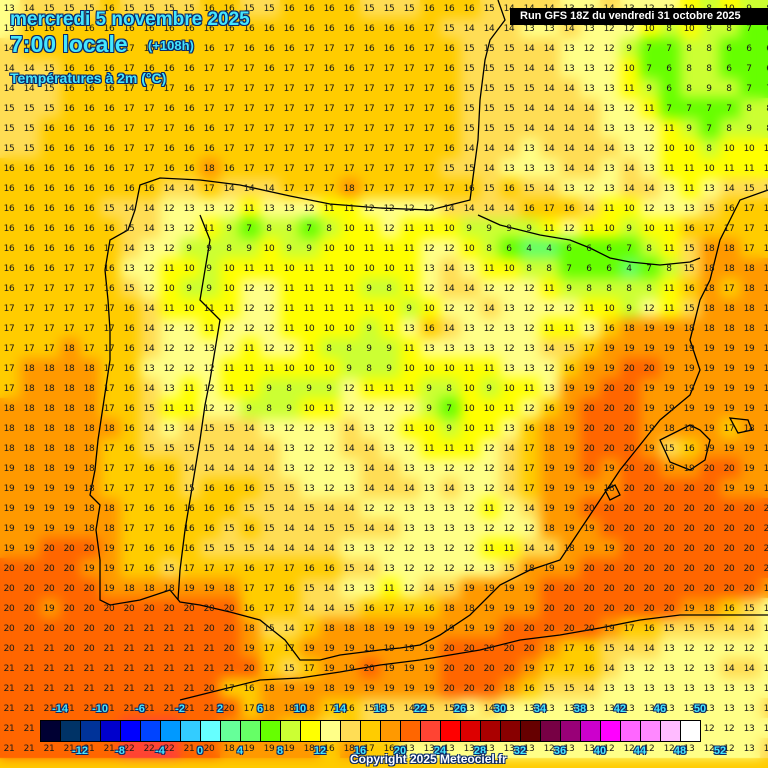  I want to click on legend-tick-bottom: -4, so click(160, 751).